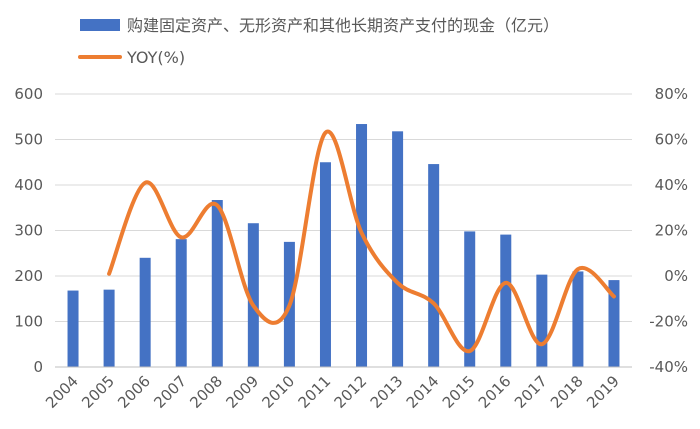 The height and width of the screenshot is (429, 700). Describe the element at coordinates (279, 392) in the screenshot. I see `x-tick-label: 2010` at that location.